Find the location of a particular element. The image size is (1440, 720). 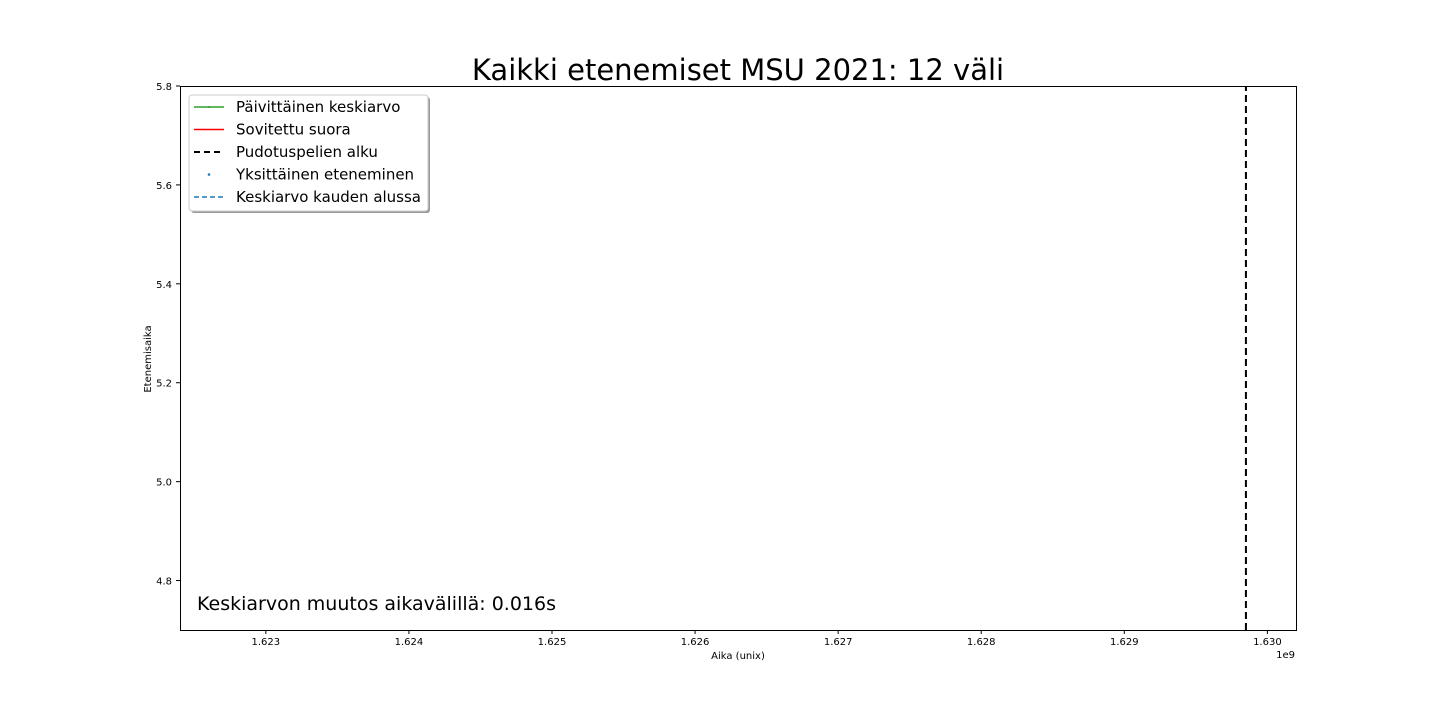

x-tick-label: 1.626 is located at coordinates (695, 642).